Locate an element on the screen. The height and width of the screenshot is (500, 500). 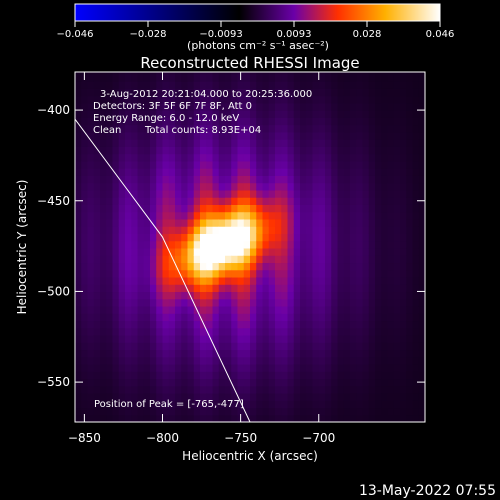
x-tick-label: −800 is located at coordinates (162, 438).